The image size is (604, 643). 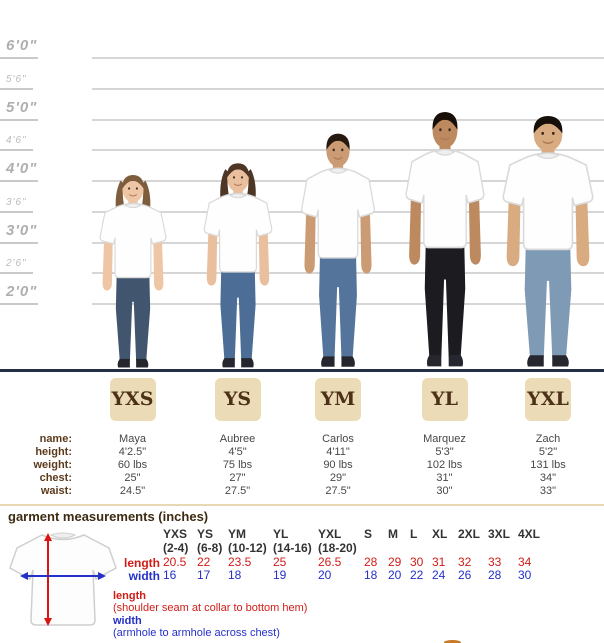 What do you see at coordinates (368, 534) in the screenshot?
I see `garment-col-s-size: S` at bounding box center [368, 534].